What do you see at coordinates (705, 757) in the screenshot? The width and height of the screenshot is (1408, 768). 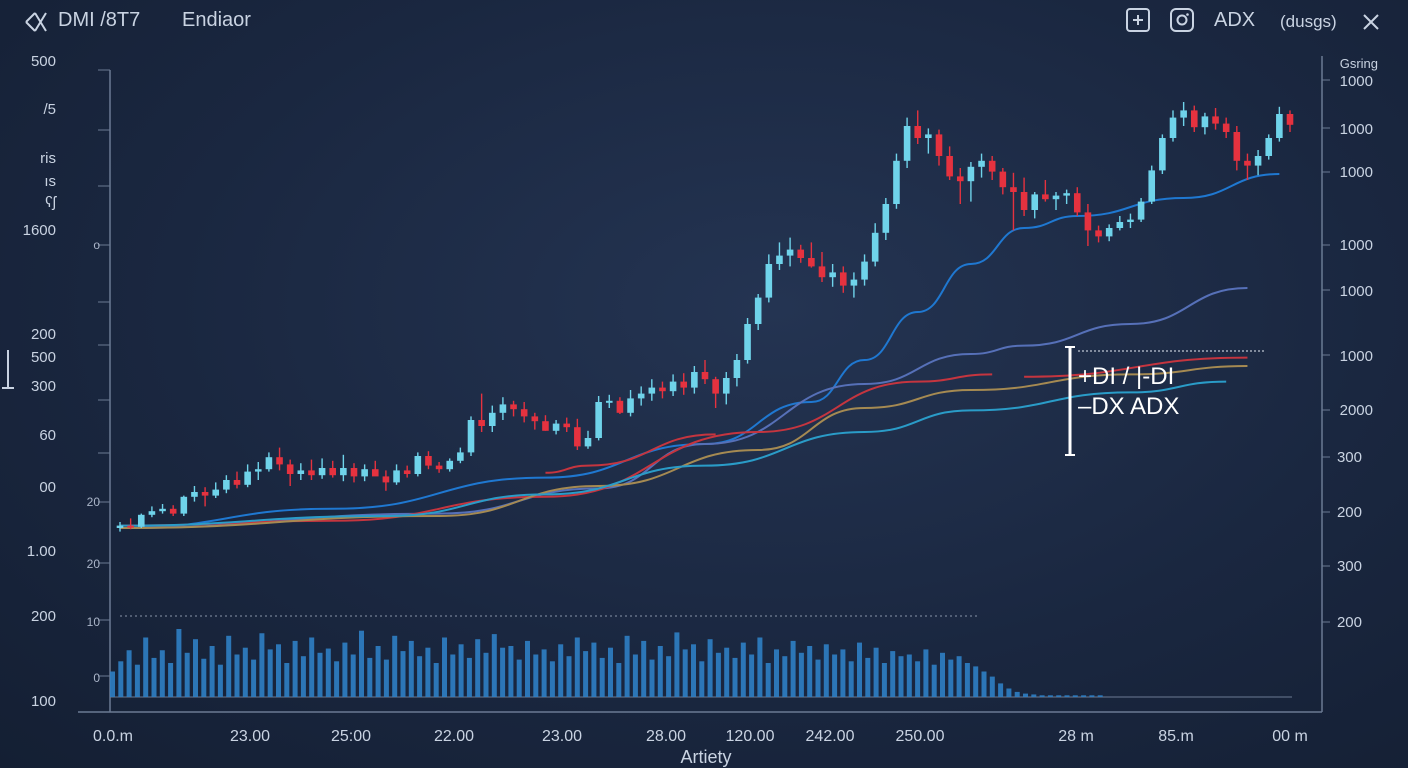 I see `x-axis-title: Artiety` at bounding box center [705, 757].